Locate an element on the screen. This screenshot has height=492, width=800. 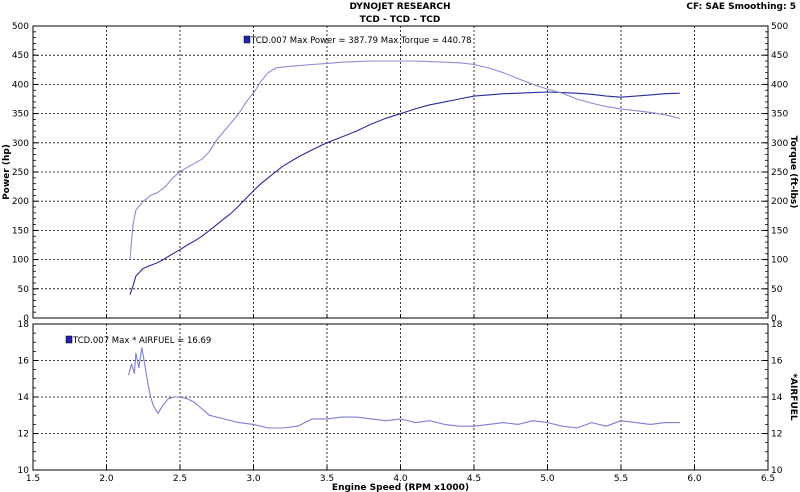
upper-y-tick-label-right: 150 is located at coordinates (779, 231).